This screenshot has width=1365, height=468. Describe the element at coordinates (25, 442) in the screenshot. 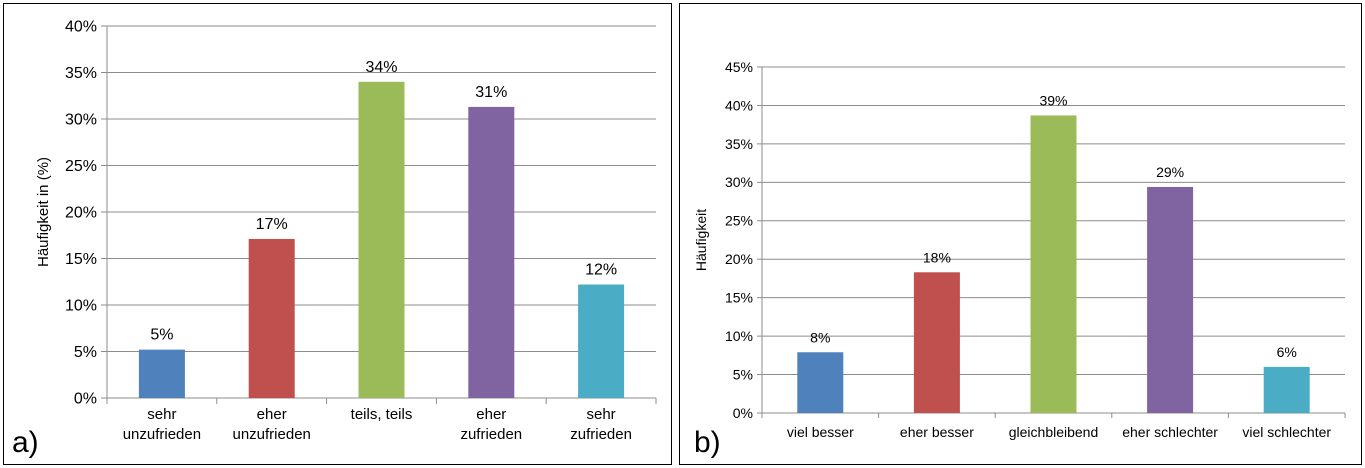

I see `panel-label-a: a)` at that location.